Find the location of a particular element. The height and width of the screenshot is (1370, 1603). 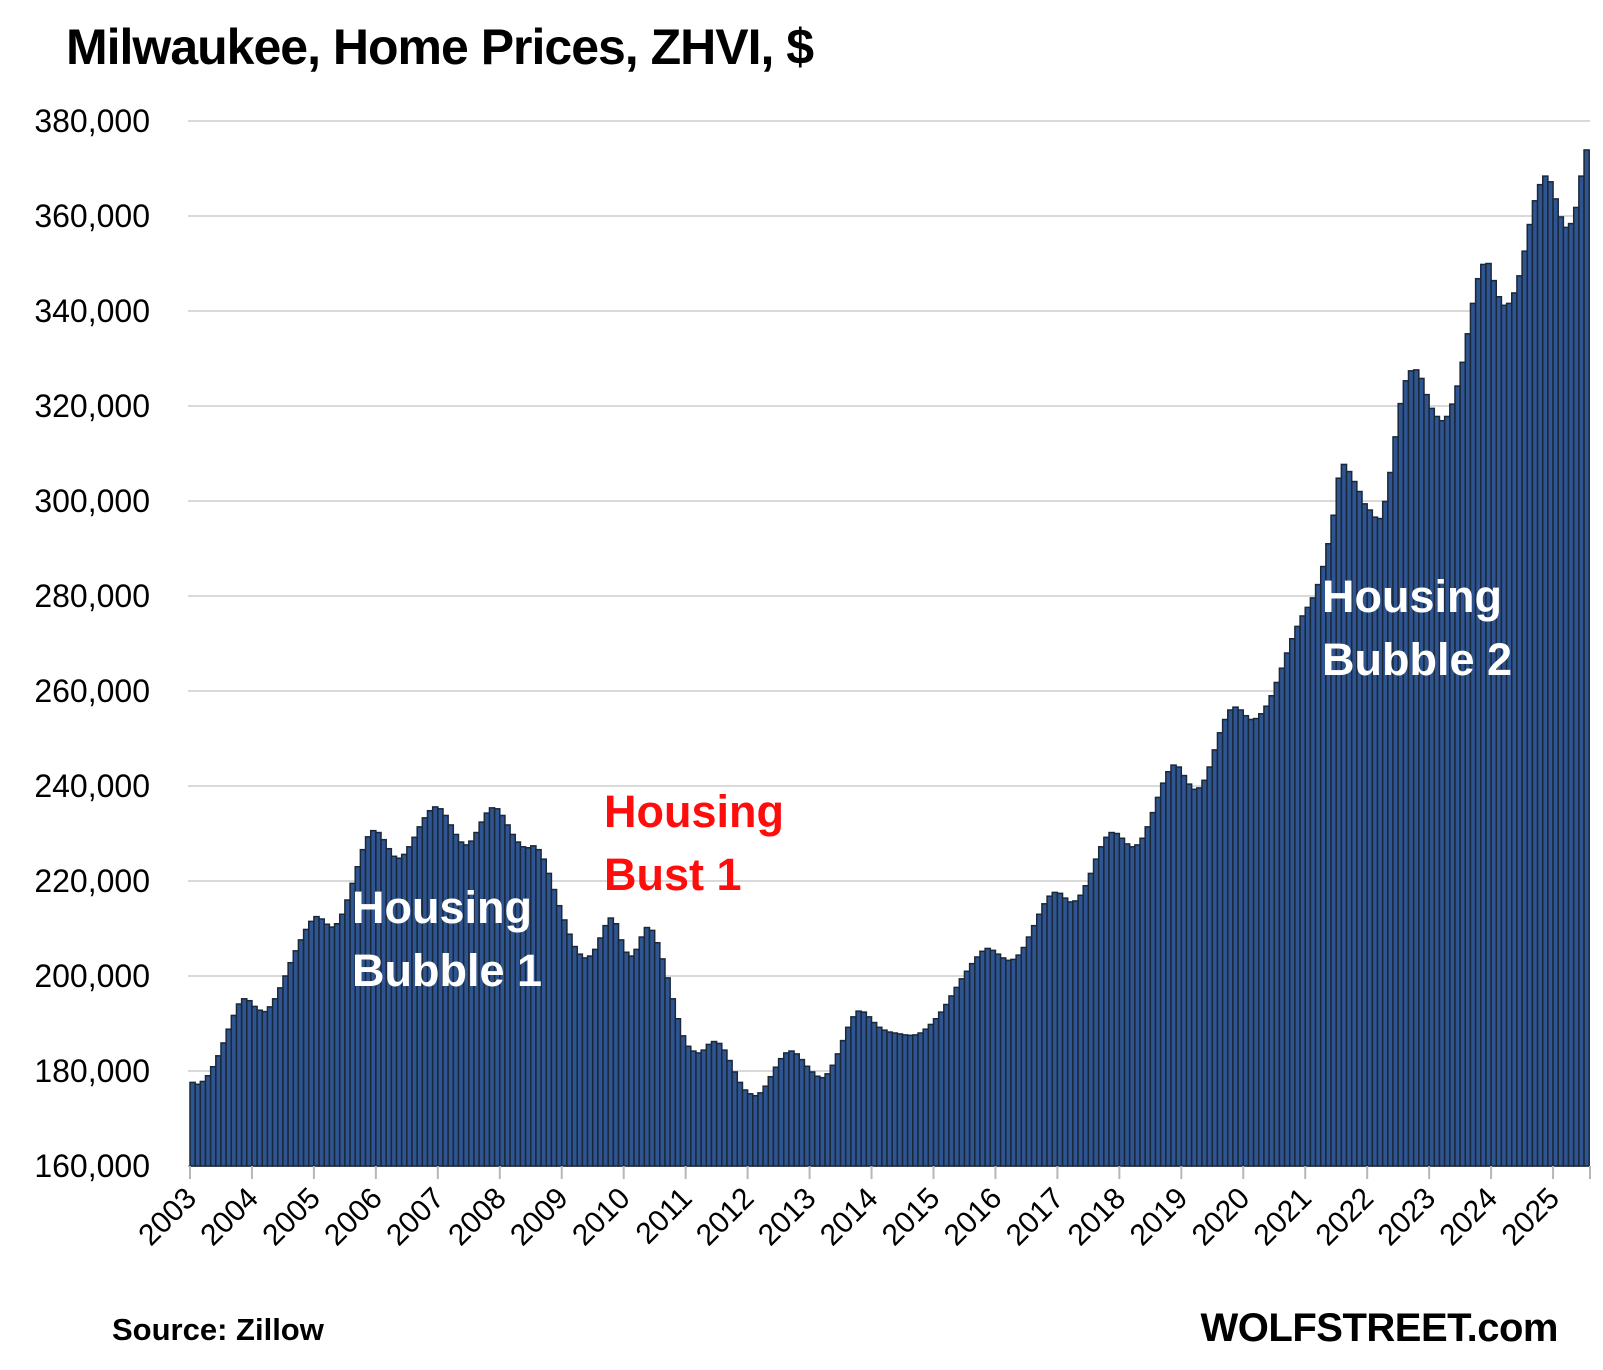

x-axis-year-label: 2024 is located at coordinates (1469, 1217).